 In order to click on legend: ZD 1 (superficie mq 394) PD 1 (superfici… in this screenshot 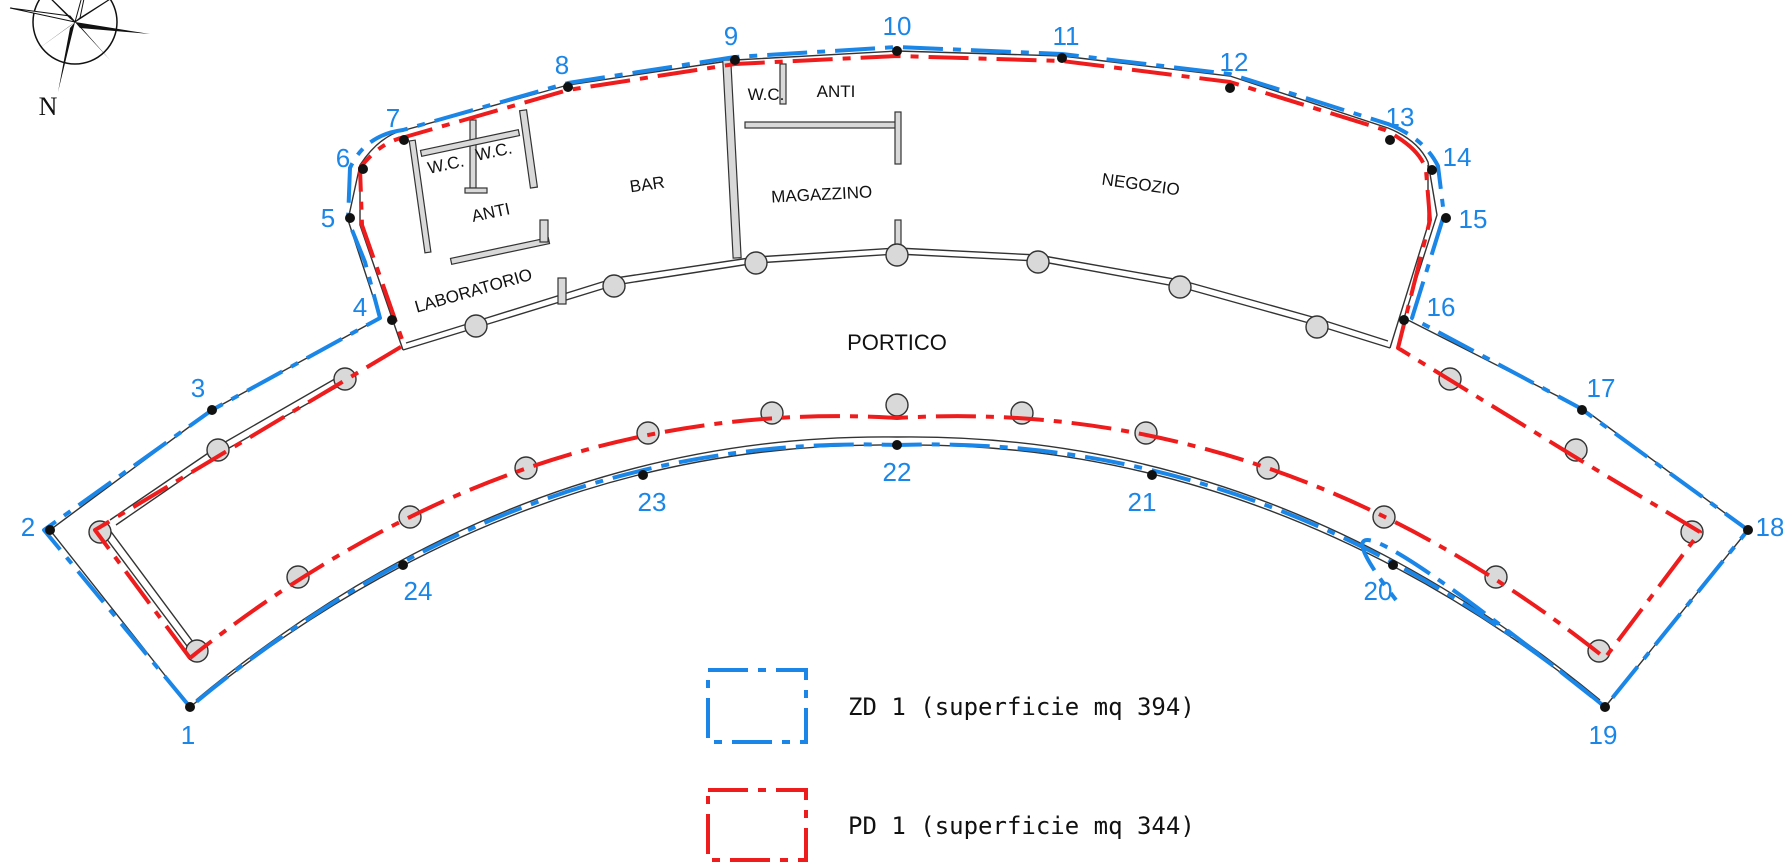, I will do `click(950, 765)`.